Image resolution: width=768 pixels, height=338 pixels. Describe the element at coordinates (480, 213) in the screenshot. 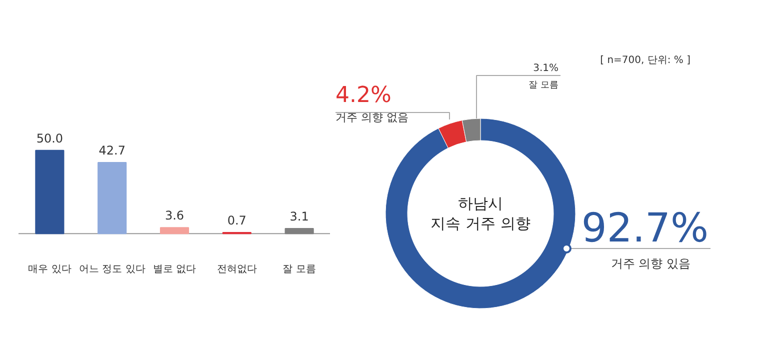

I see `text: 하남시 지속 거주 의향` at that location.